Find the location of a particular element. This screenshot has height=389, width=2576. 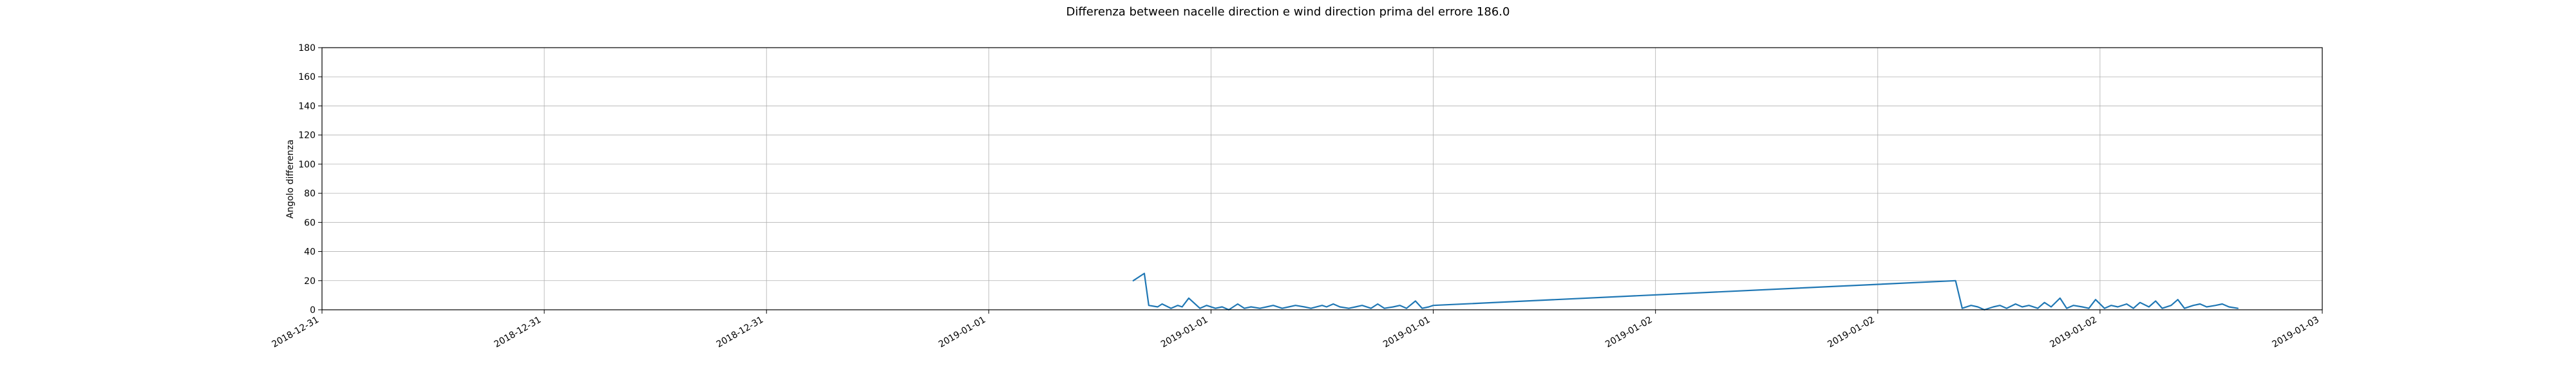

series-layer is located at coordinates (1686, 291).